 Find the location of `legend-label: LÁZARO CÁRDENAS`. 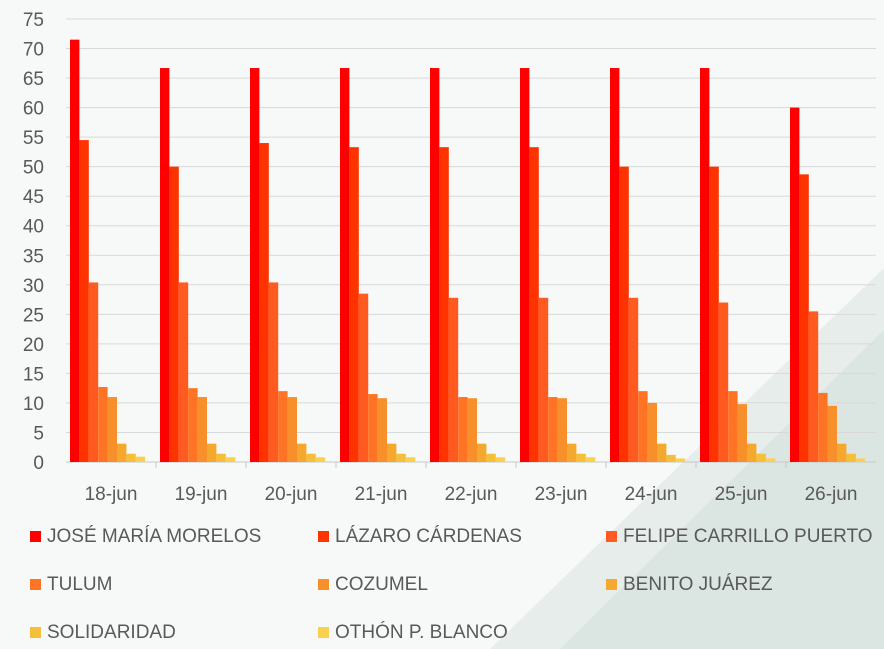

legend-label: LÁZARO CÁRDENAS is located at coordinates (428, 537).